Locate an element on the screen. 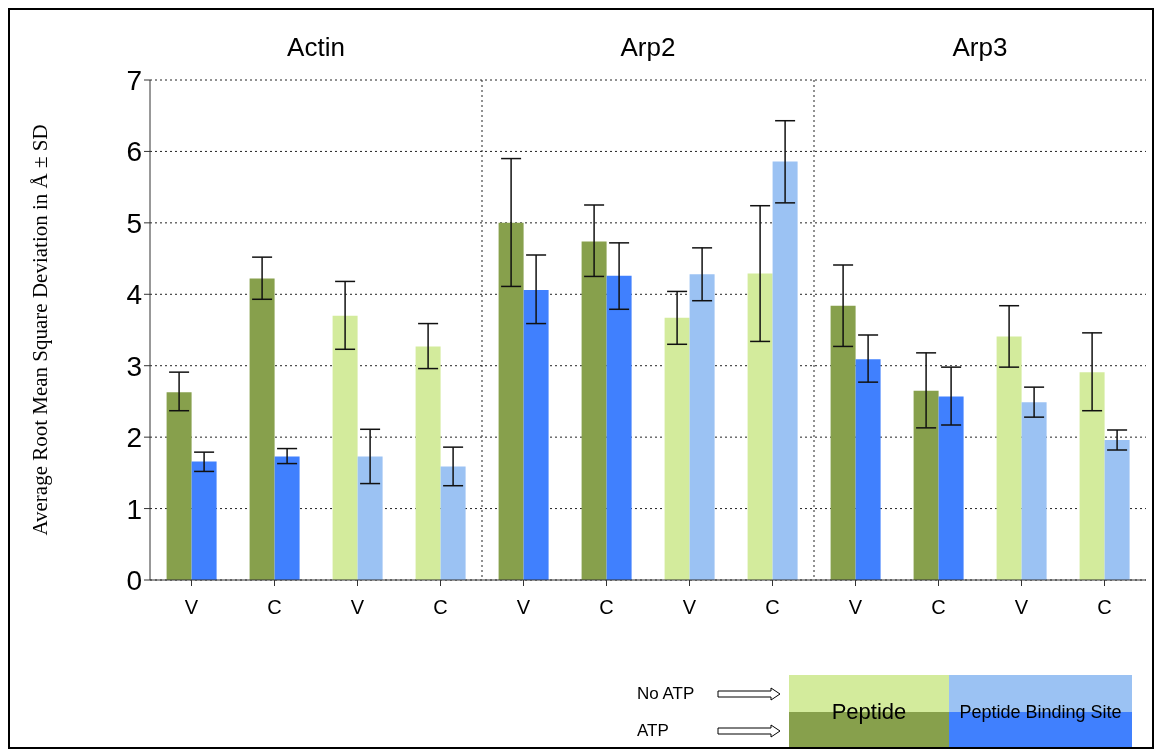 Image resolution: width=1154 pixels, height=749 pixels. text: Peptide is located at coordinates (869, 712).